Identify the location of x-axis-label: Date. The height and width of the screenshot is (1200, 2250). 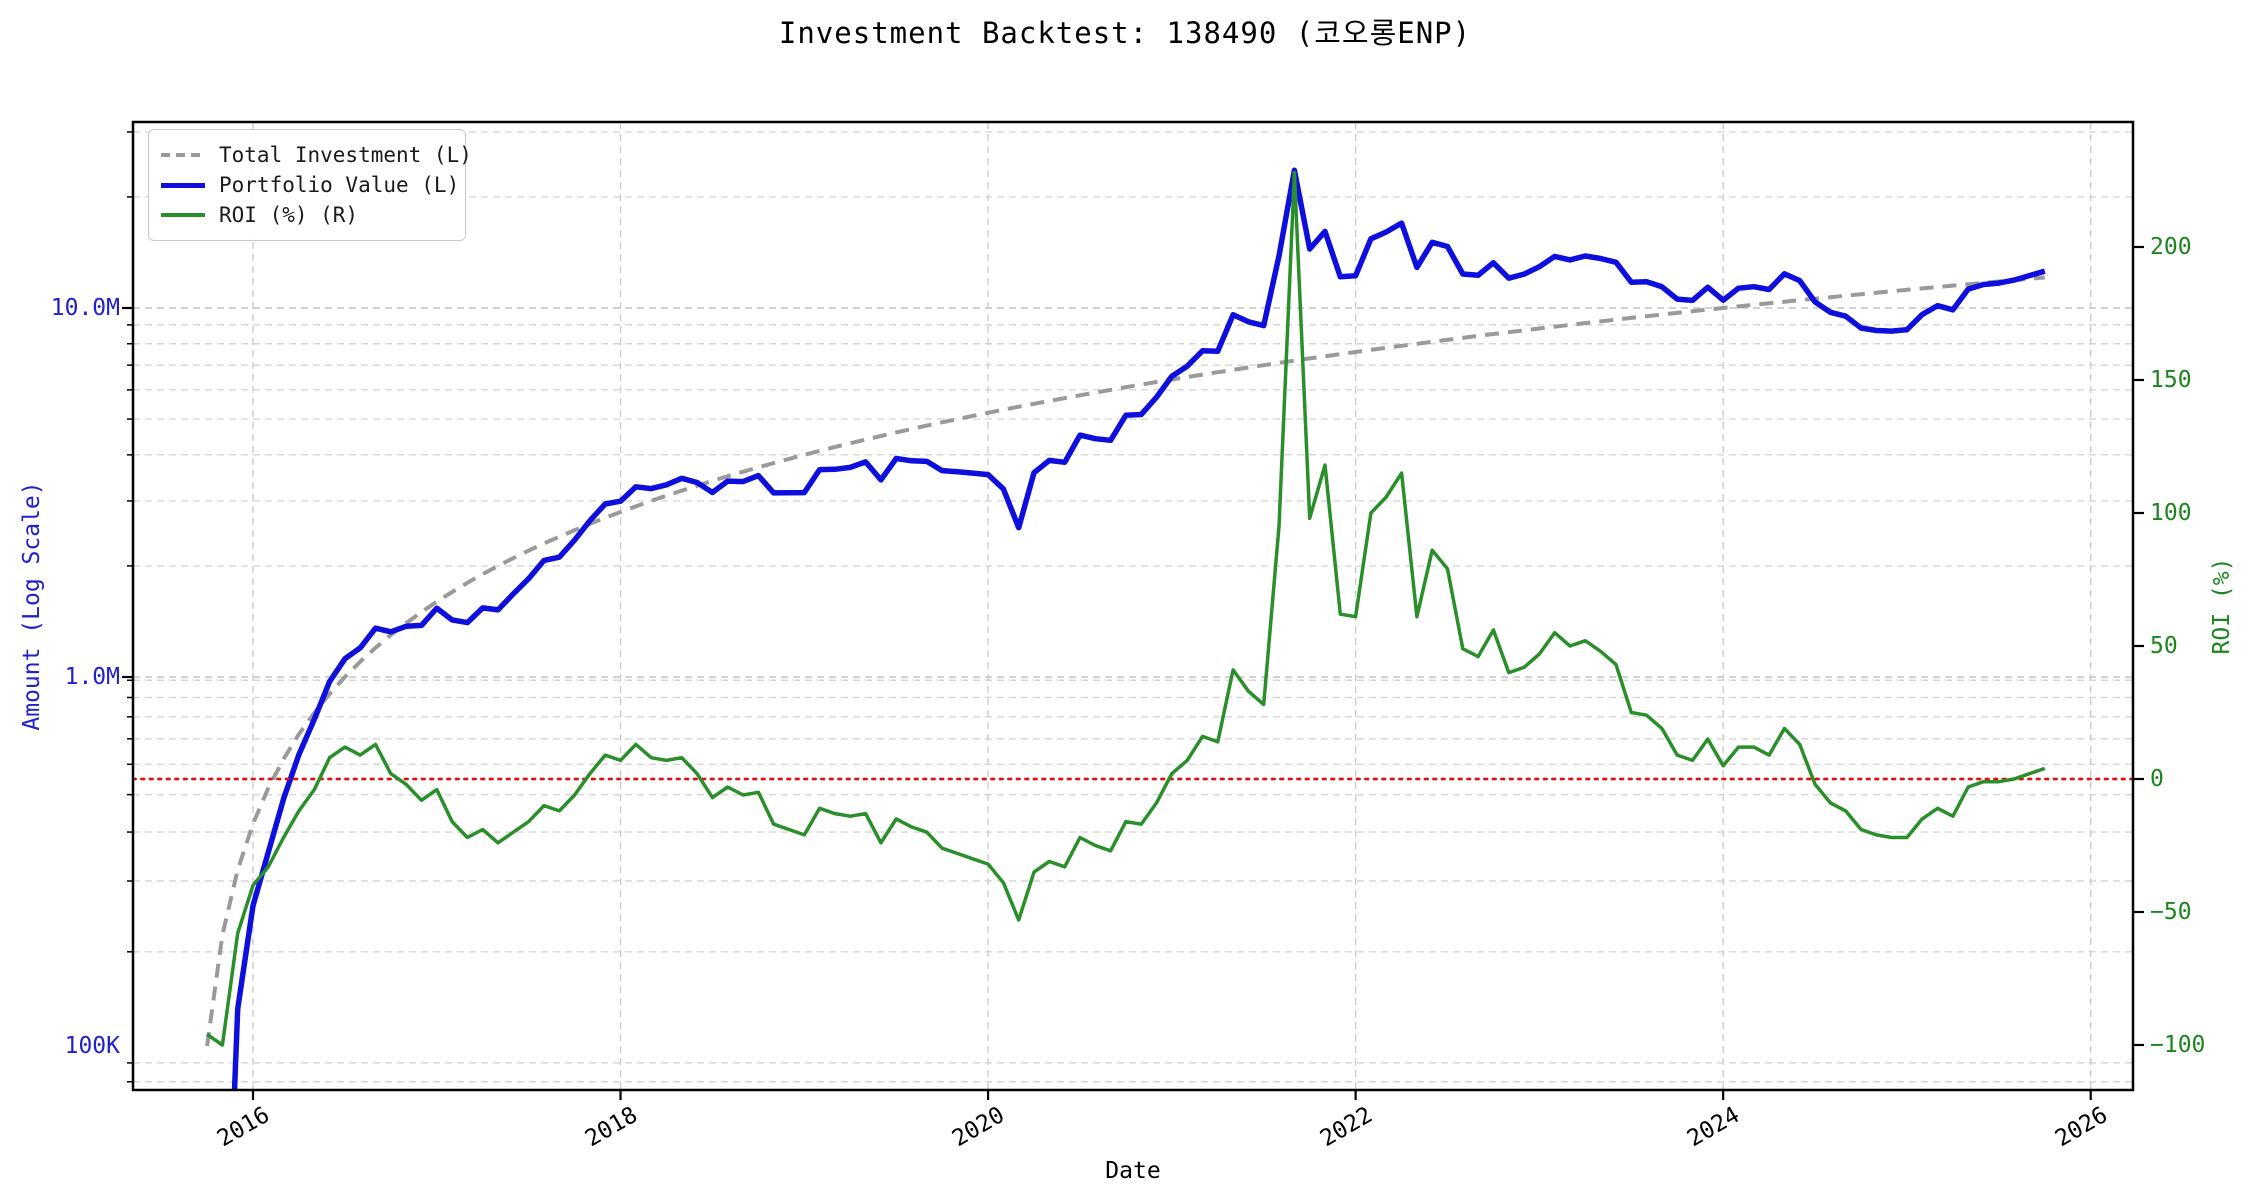
(1133, 1171).